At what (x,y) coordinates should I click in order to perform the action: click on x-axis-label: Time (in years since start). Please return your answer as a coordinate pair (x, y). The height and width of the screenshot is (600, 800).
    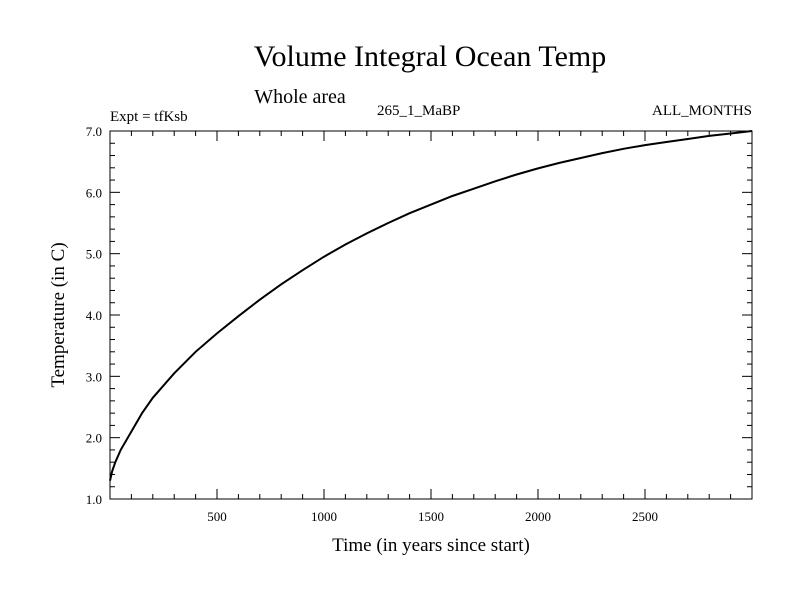
    Looking at the image, I should click on (431, 545).